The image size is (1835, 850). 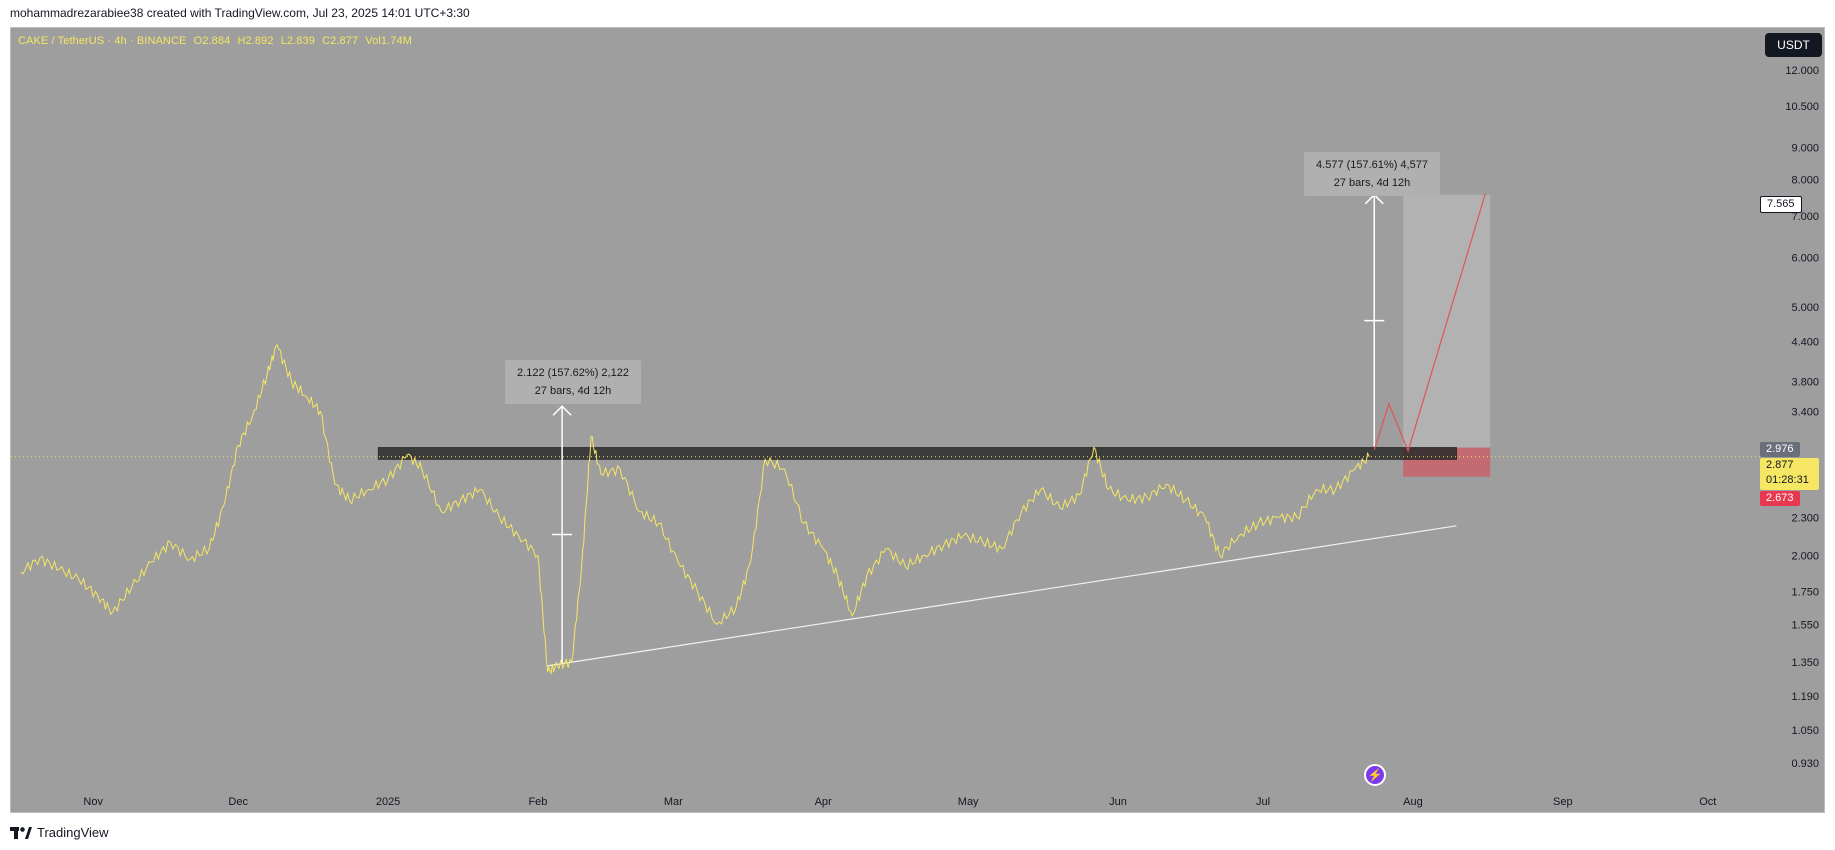 I want to click on y-tick-label: 6.000, so click(x=1805, y=259).